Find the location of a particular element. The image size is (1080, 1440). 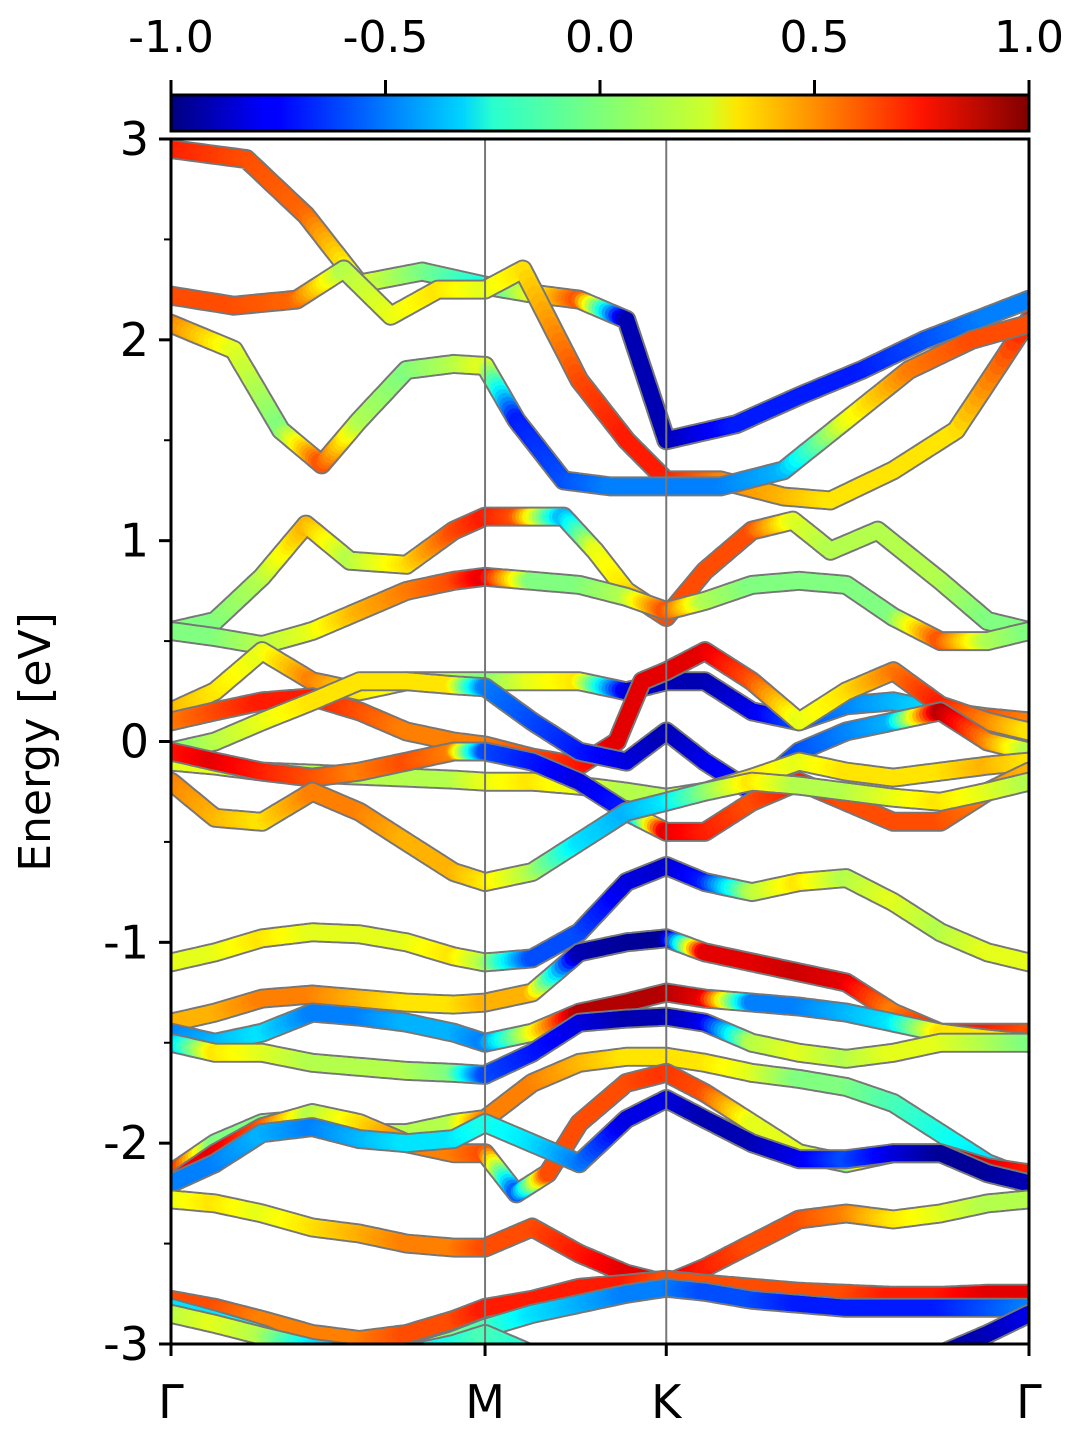

colorbar-tick-label: 0.5 is located at coordinates (815, 37).